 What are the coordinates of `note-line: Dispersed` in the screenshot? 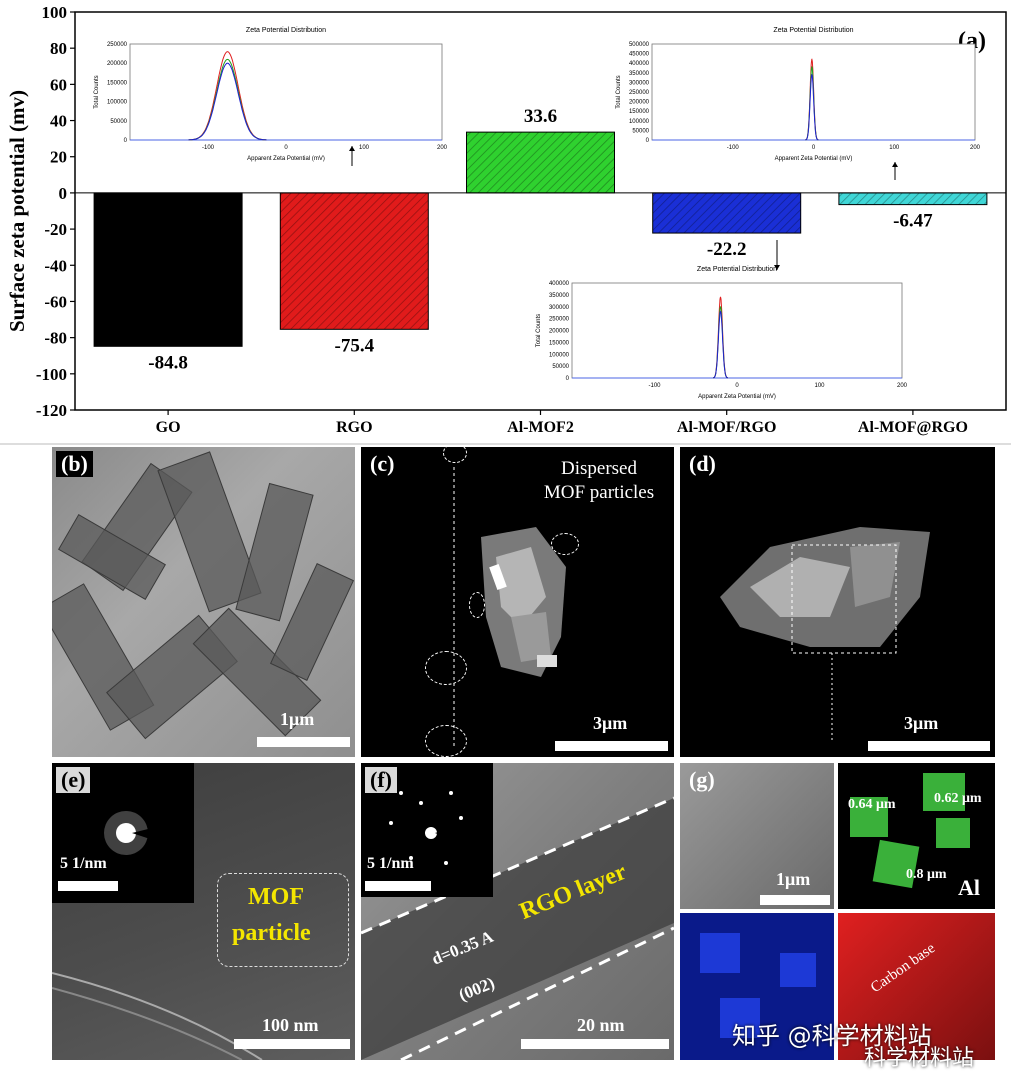 It's located at (599, 468).